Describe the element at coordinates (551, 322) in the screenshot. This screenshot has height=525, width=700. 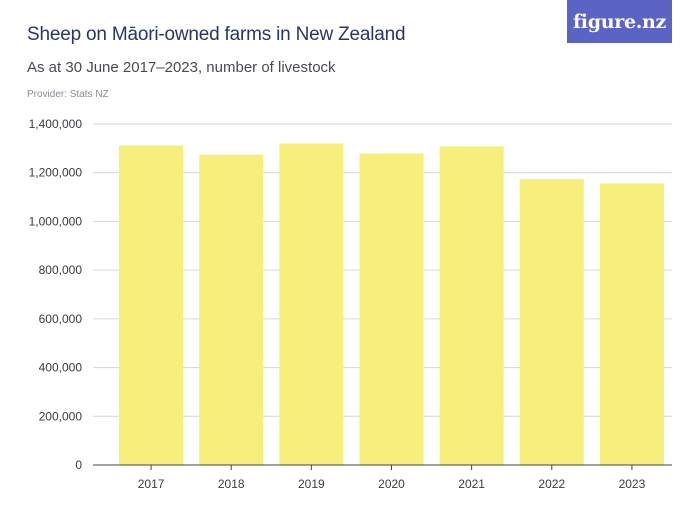
I see `bar-2022` at that location.